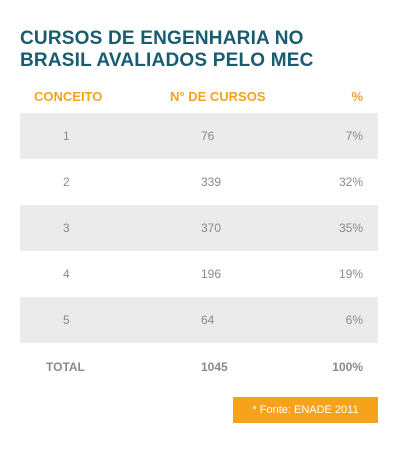 Image resolution: width=409 pixels, height=457 pixels. What do you see at coordinates (354, 320) in the screenshot?
I see `cell-percent: 6%` at bounding box center [354, 320].